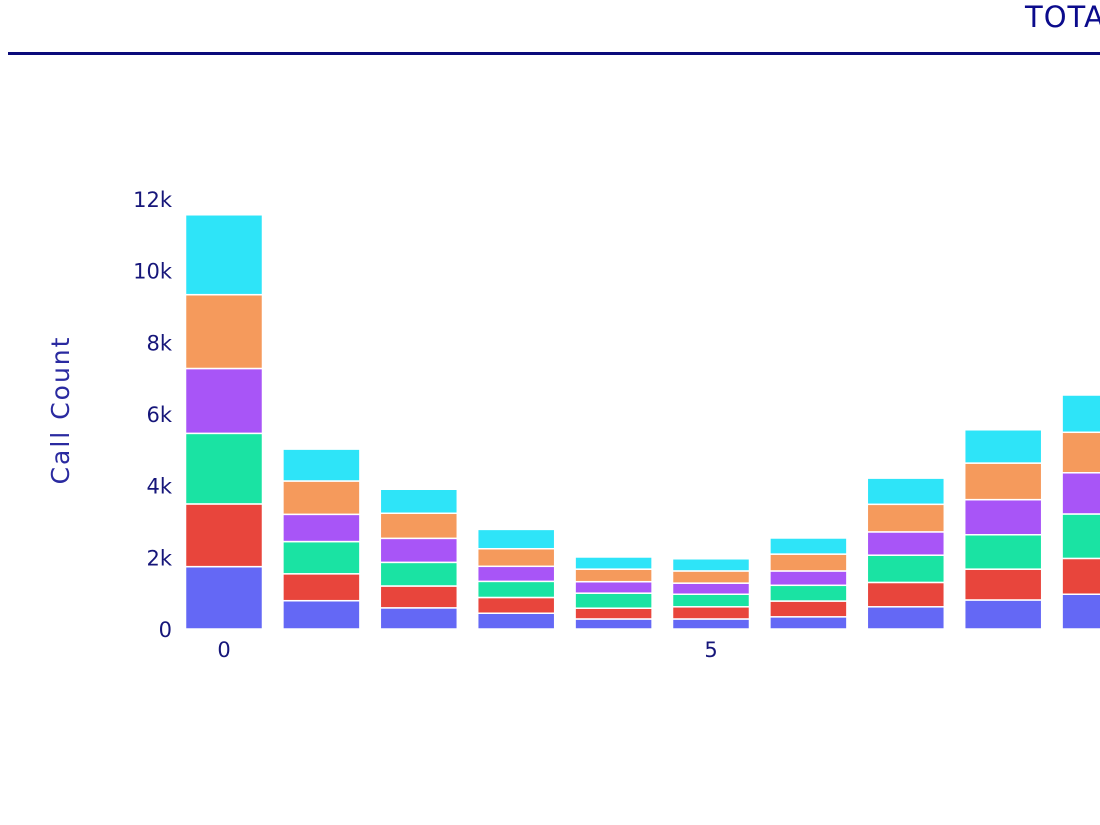  Describe the element at coordinates (153, 272) in the screenshot. I see `y-tick-label: 10k` at that location.